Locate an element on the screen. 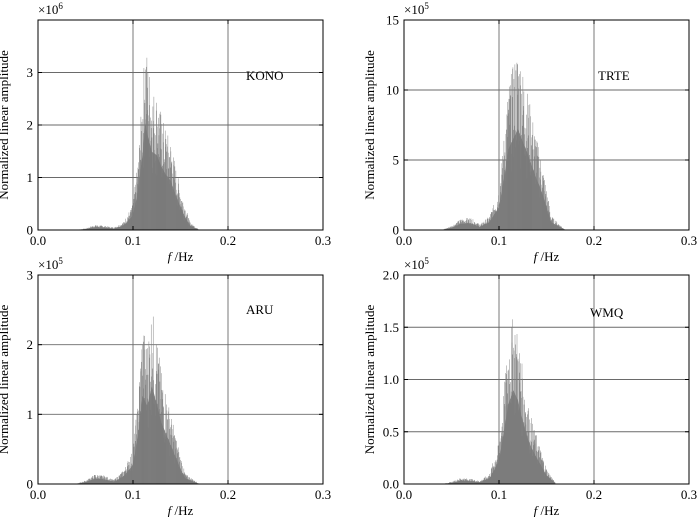 This screenshot has height=517, width=700. y-exponent-label: ×10⁶ is located at coordinates (50, 9).